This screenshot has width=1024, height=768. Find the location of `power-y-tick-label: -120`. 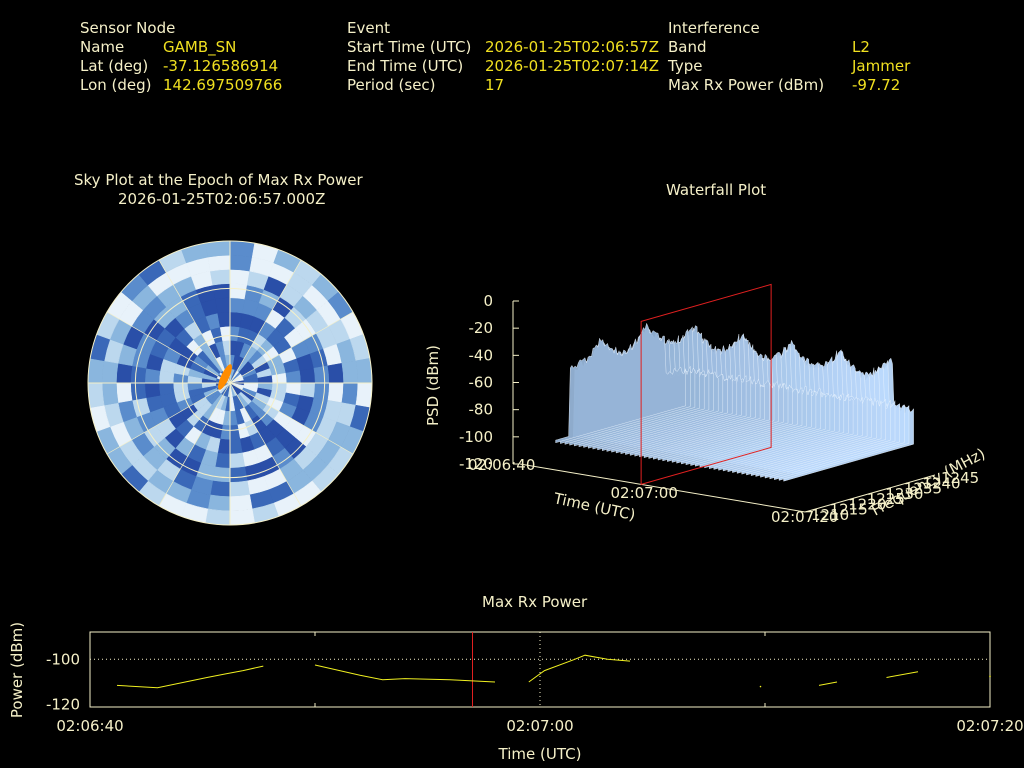

power-y-tick-label: -120 is located at coordinates (63, 705).